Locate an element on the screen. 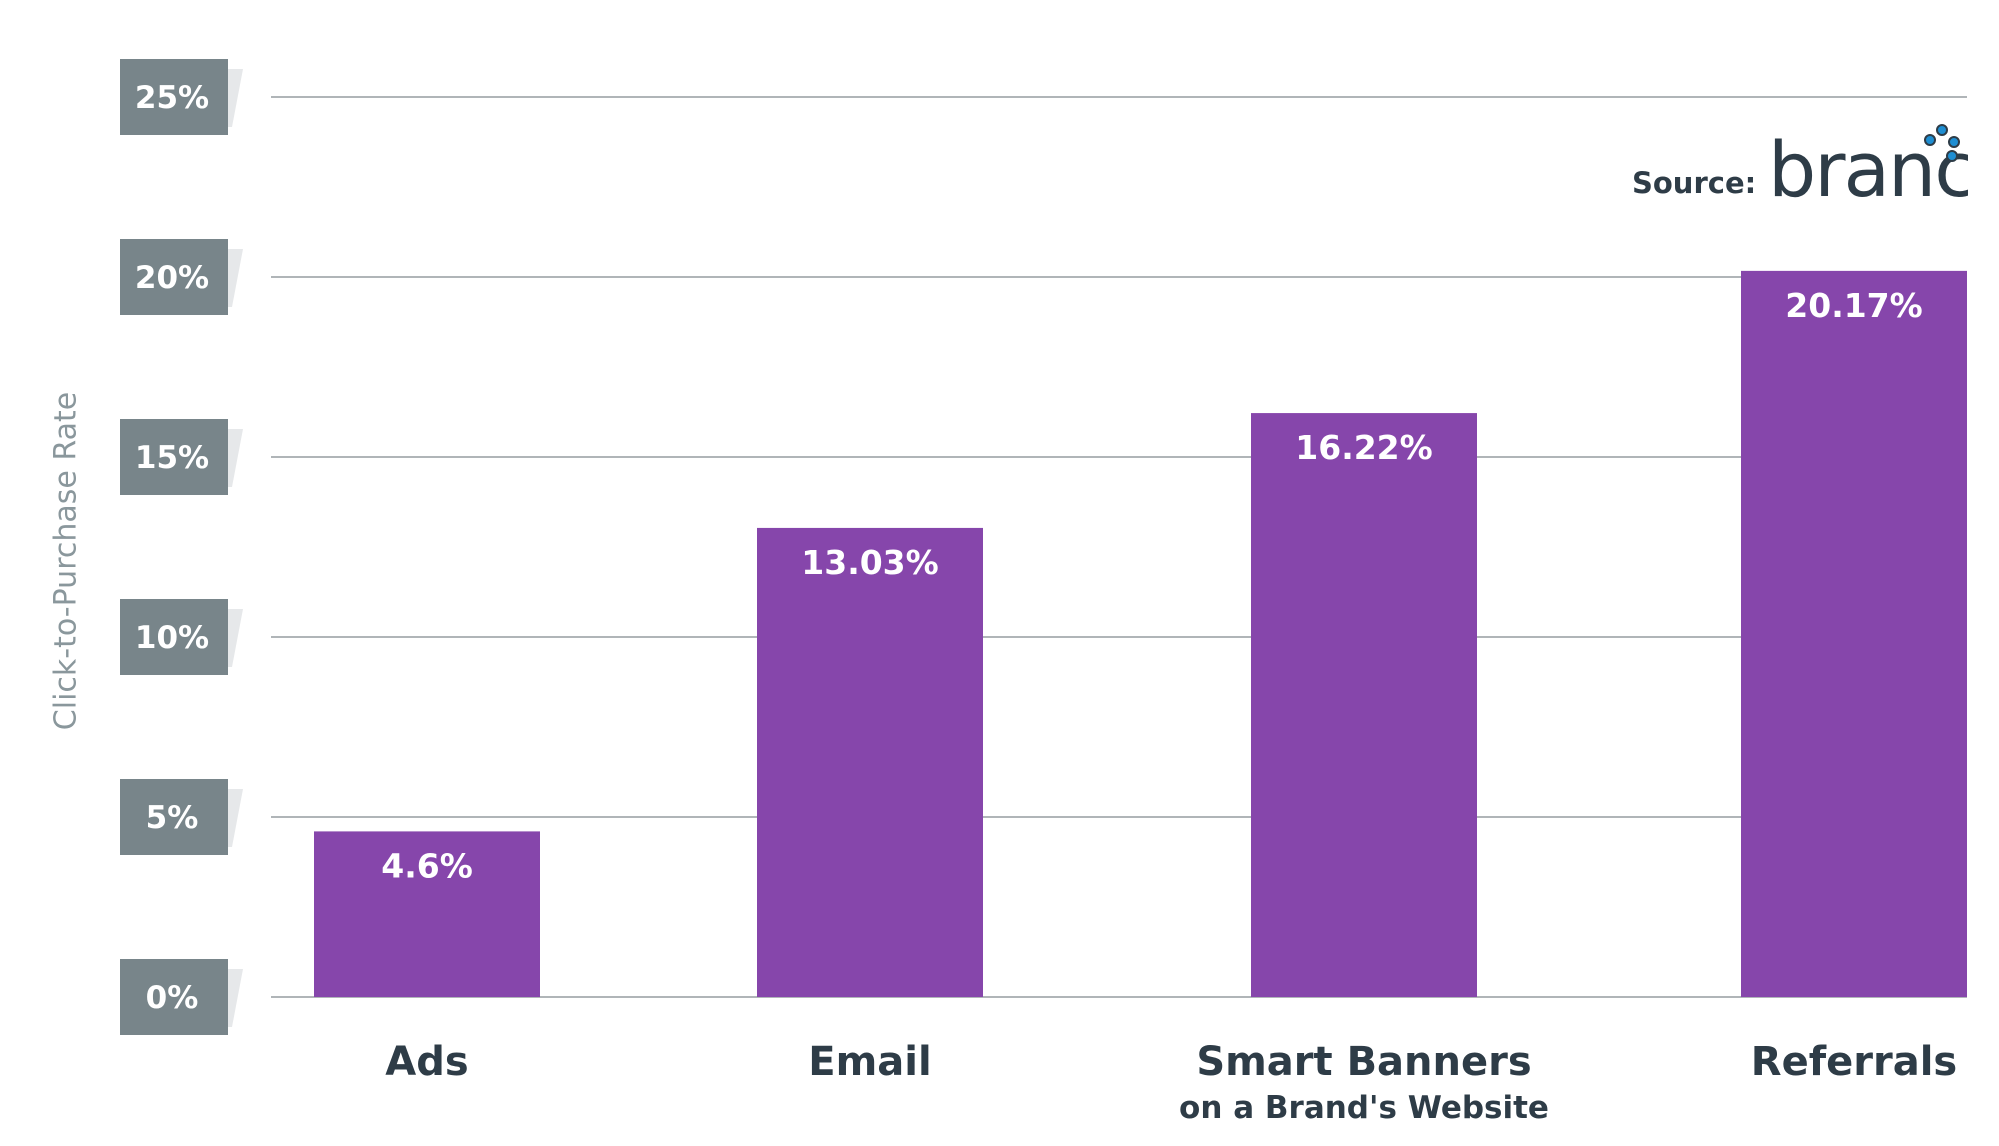 This screenshot has height=1146, width=1999. x-tick-sublabel: on a Brand's Website is located at coordinates (1364, 1108).